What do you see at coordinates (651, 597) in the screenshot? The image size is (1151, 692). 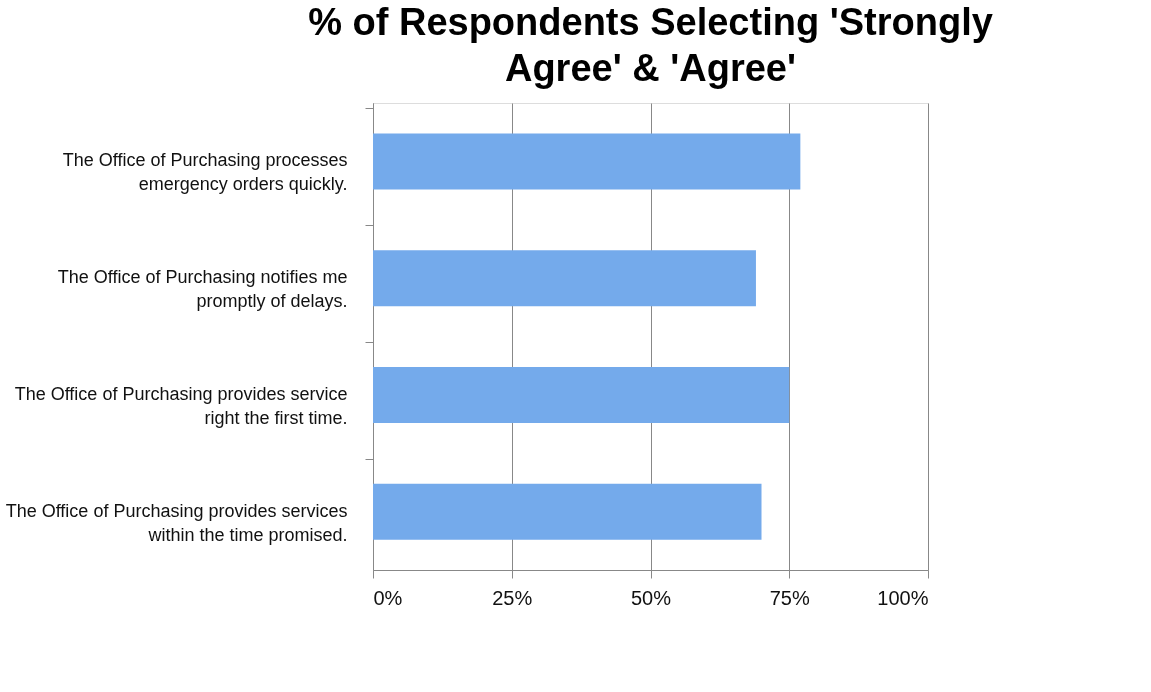 I see `x-tick-label: 50%` at bounding box center [651, 597].